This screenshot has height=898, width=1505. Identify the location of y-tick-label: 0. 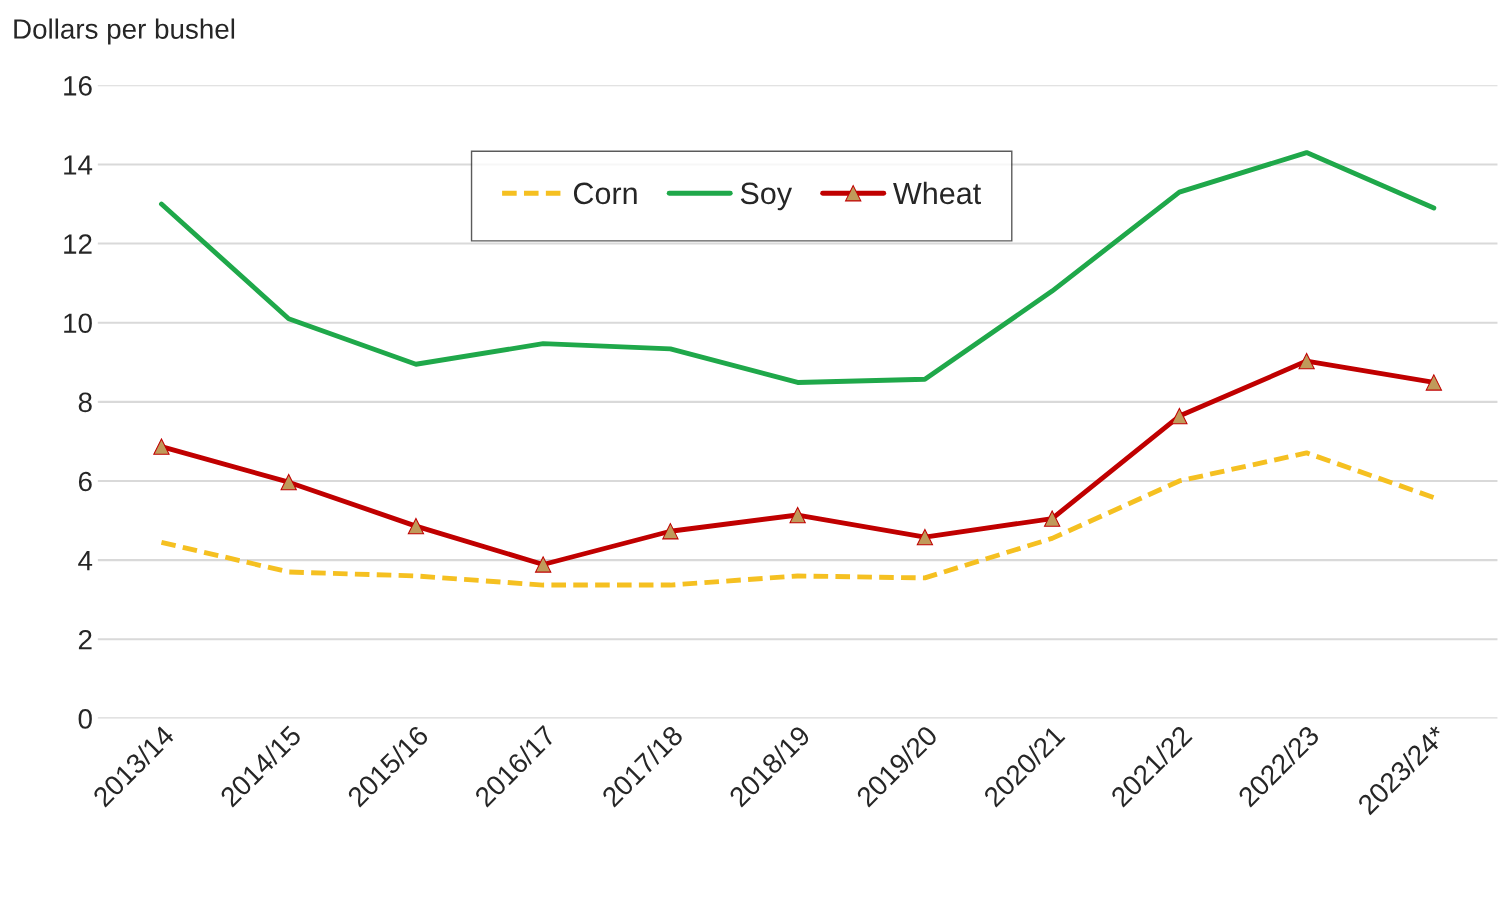
(85, 719).